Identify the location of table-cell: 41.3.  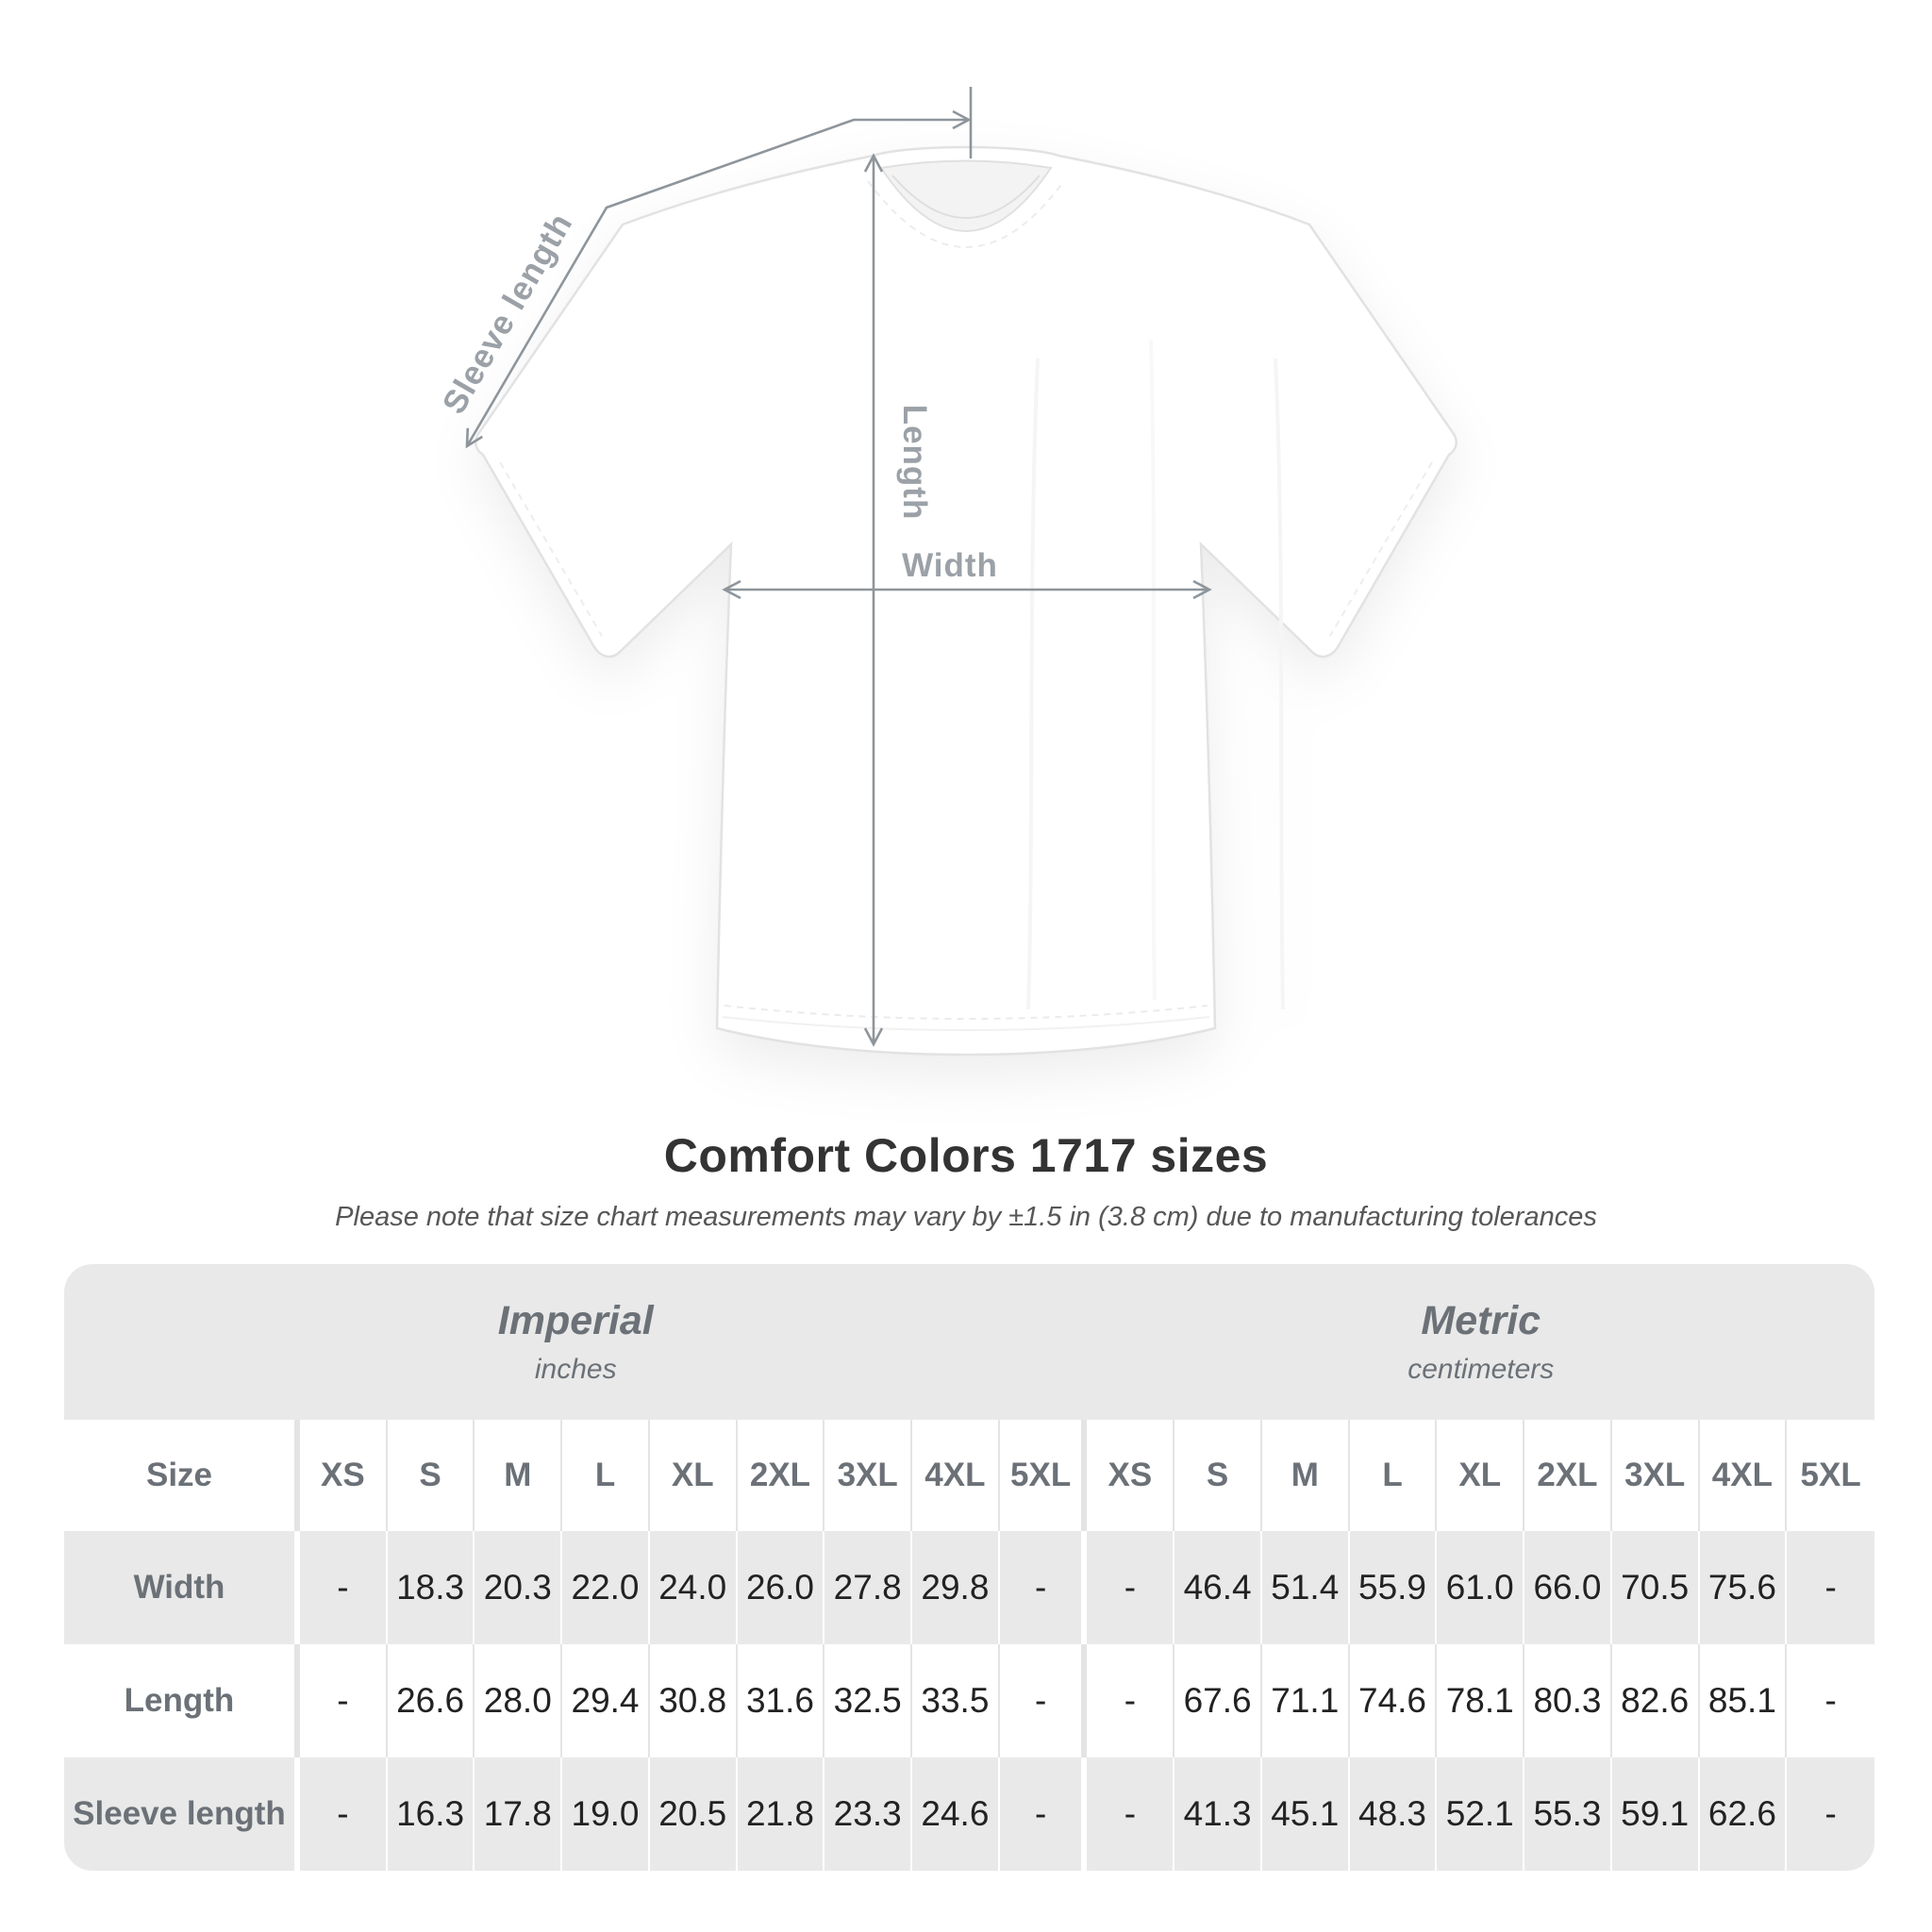
(1218, 1814).